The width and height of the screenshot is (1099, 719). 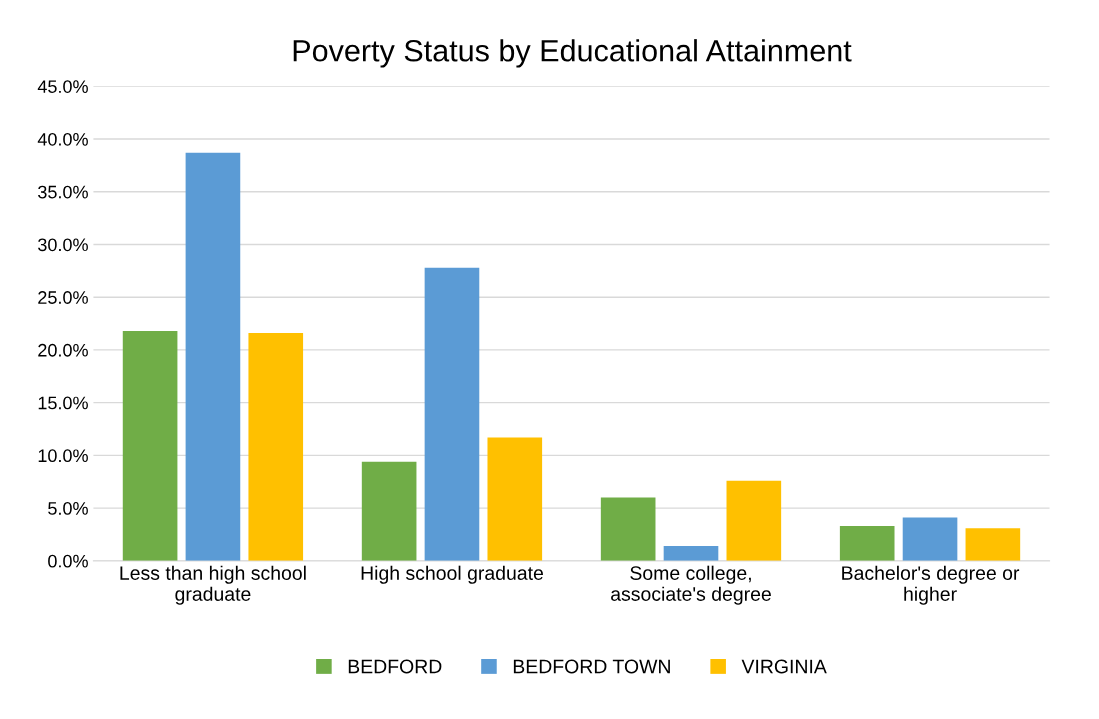 I want to click on legend-label: BEDFORD TOWN, so click(x=591, y=666).